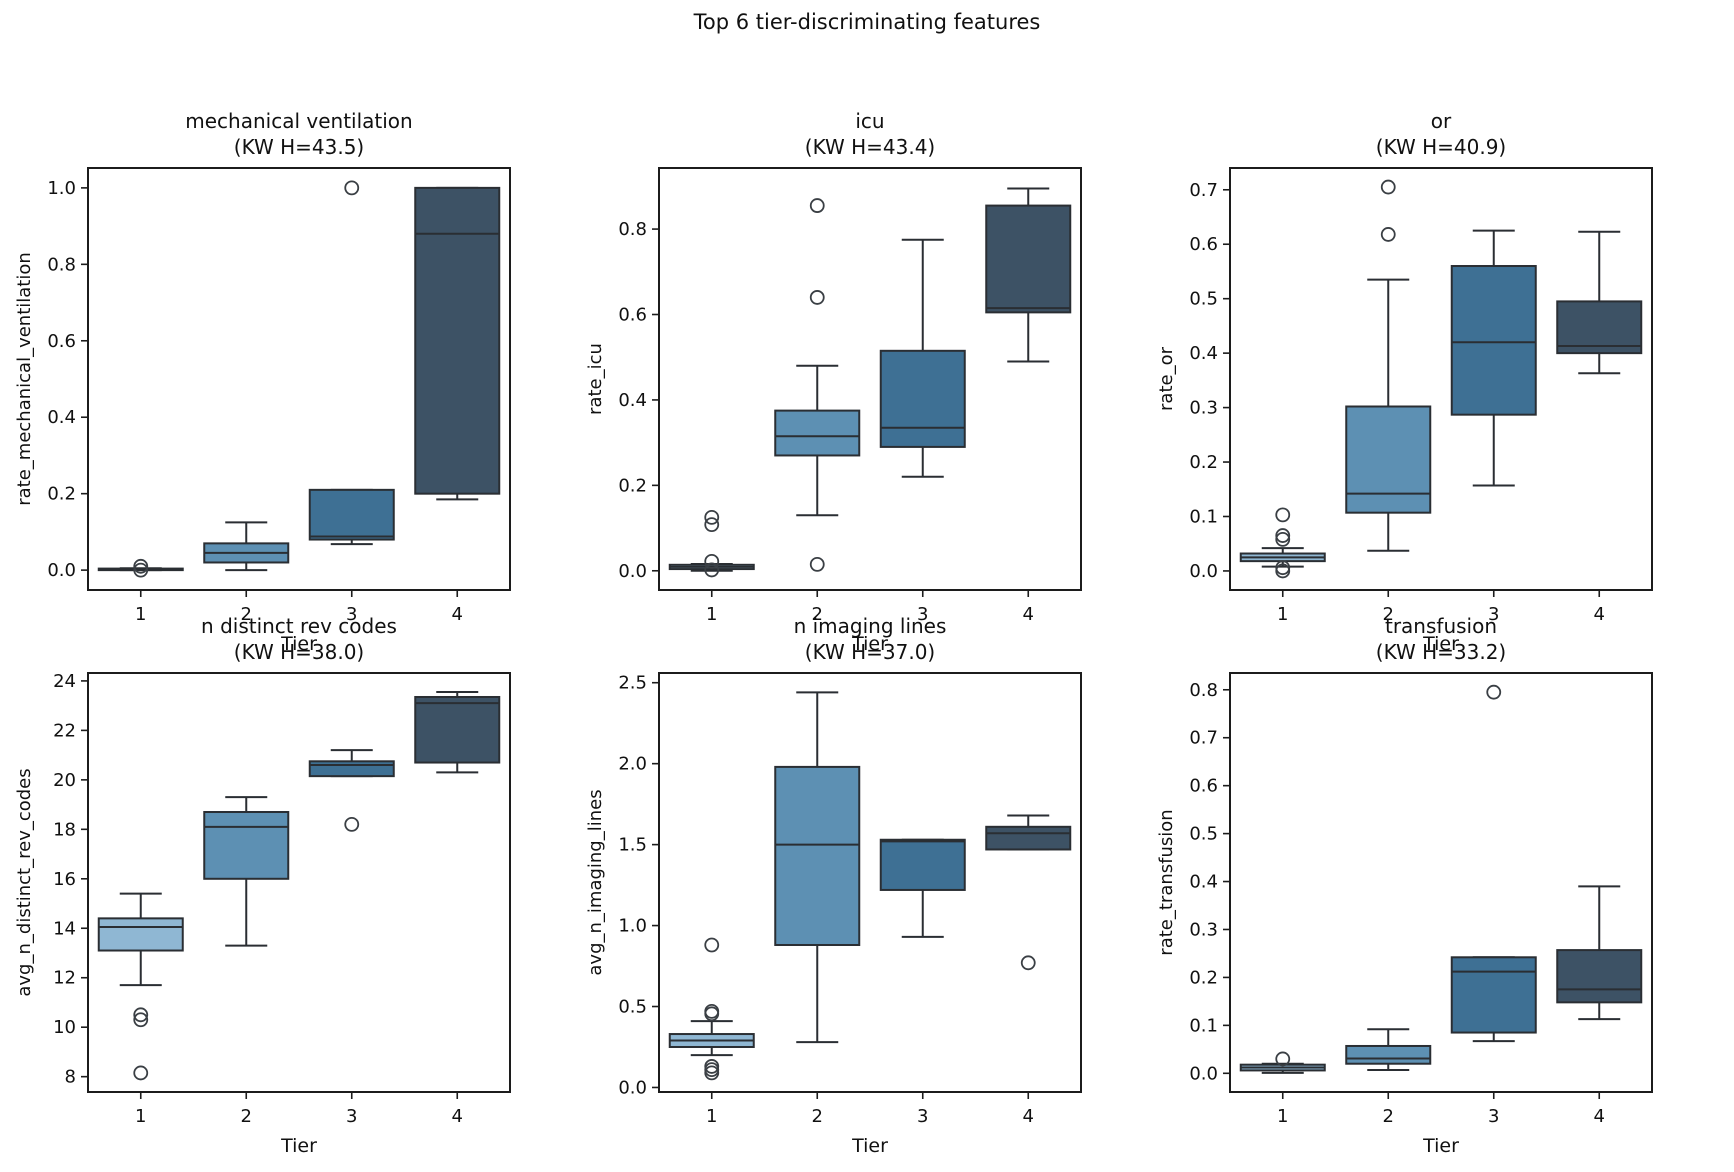  What do you see at coordinates (1203, 190) in the screenshot?
I see `y-tick-label: 0.7` at bounding box center [1203, 190].